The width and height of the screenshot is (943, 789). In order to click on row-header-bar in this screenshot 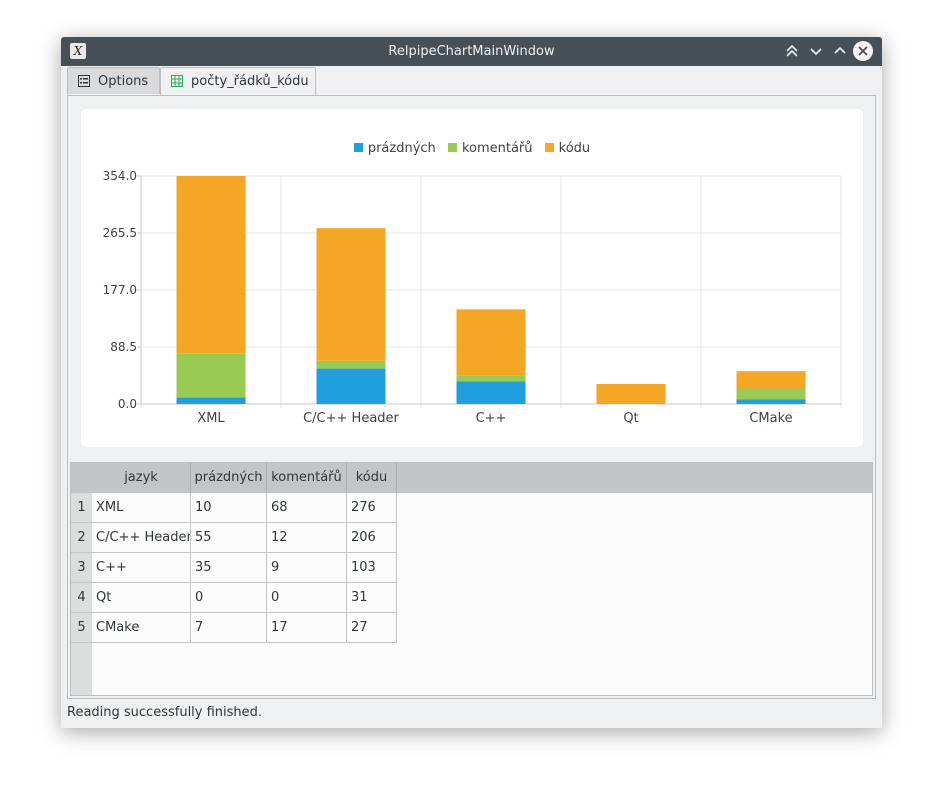, I will do `click(81, 594)`.